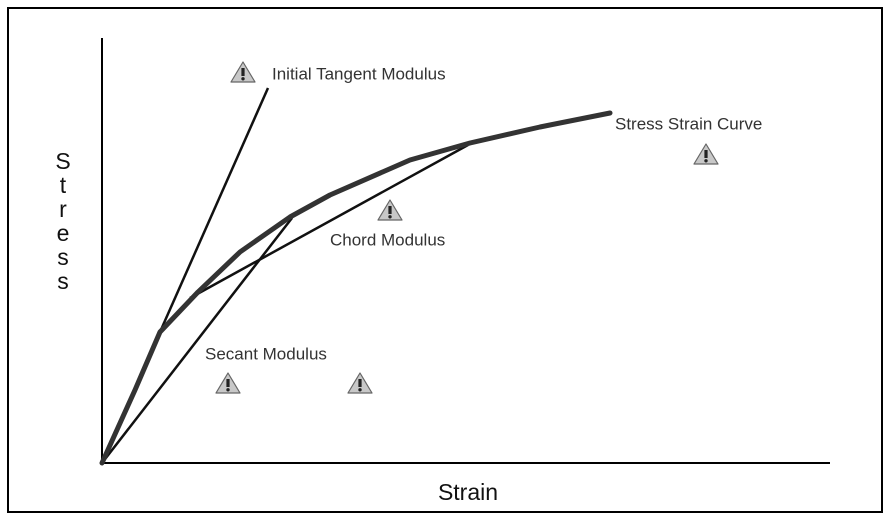  Describe the element at coordinates (329, 221) in the screenshot. I see `chord-line` at that location.